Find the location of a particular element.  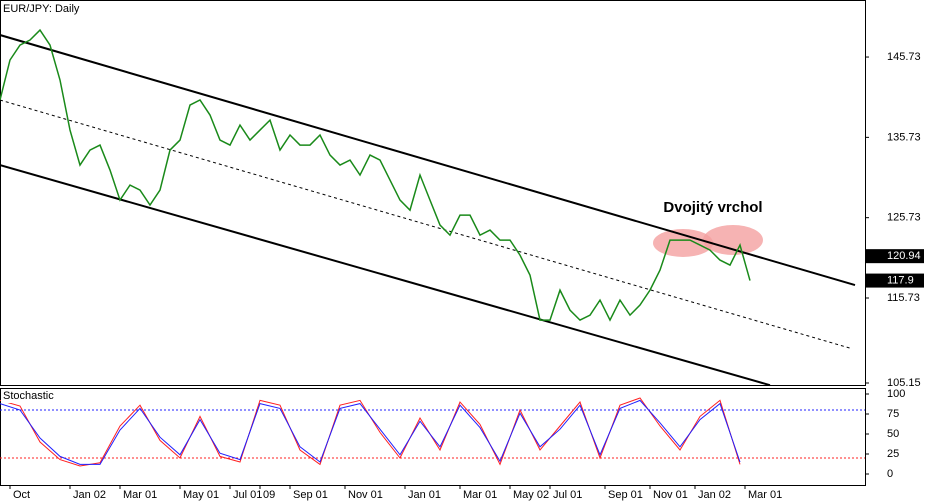

y-tick-label: 75 is located at coordinates (893, 414).